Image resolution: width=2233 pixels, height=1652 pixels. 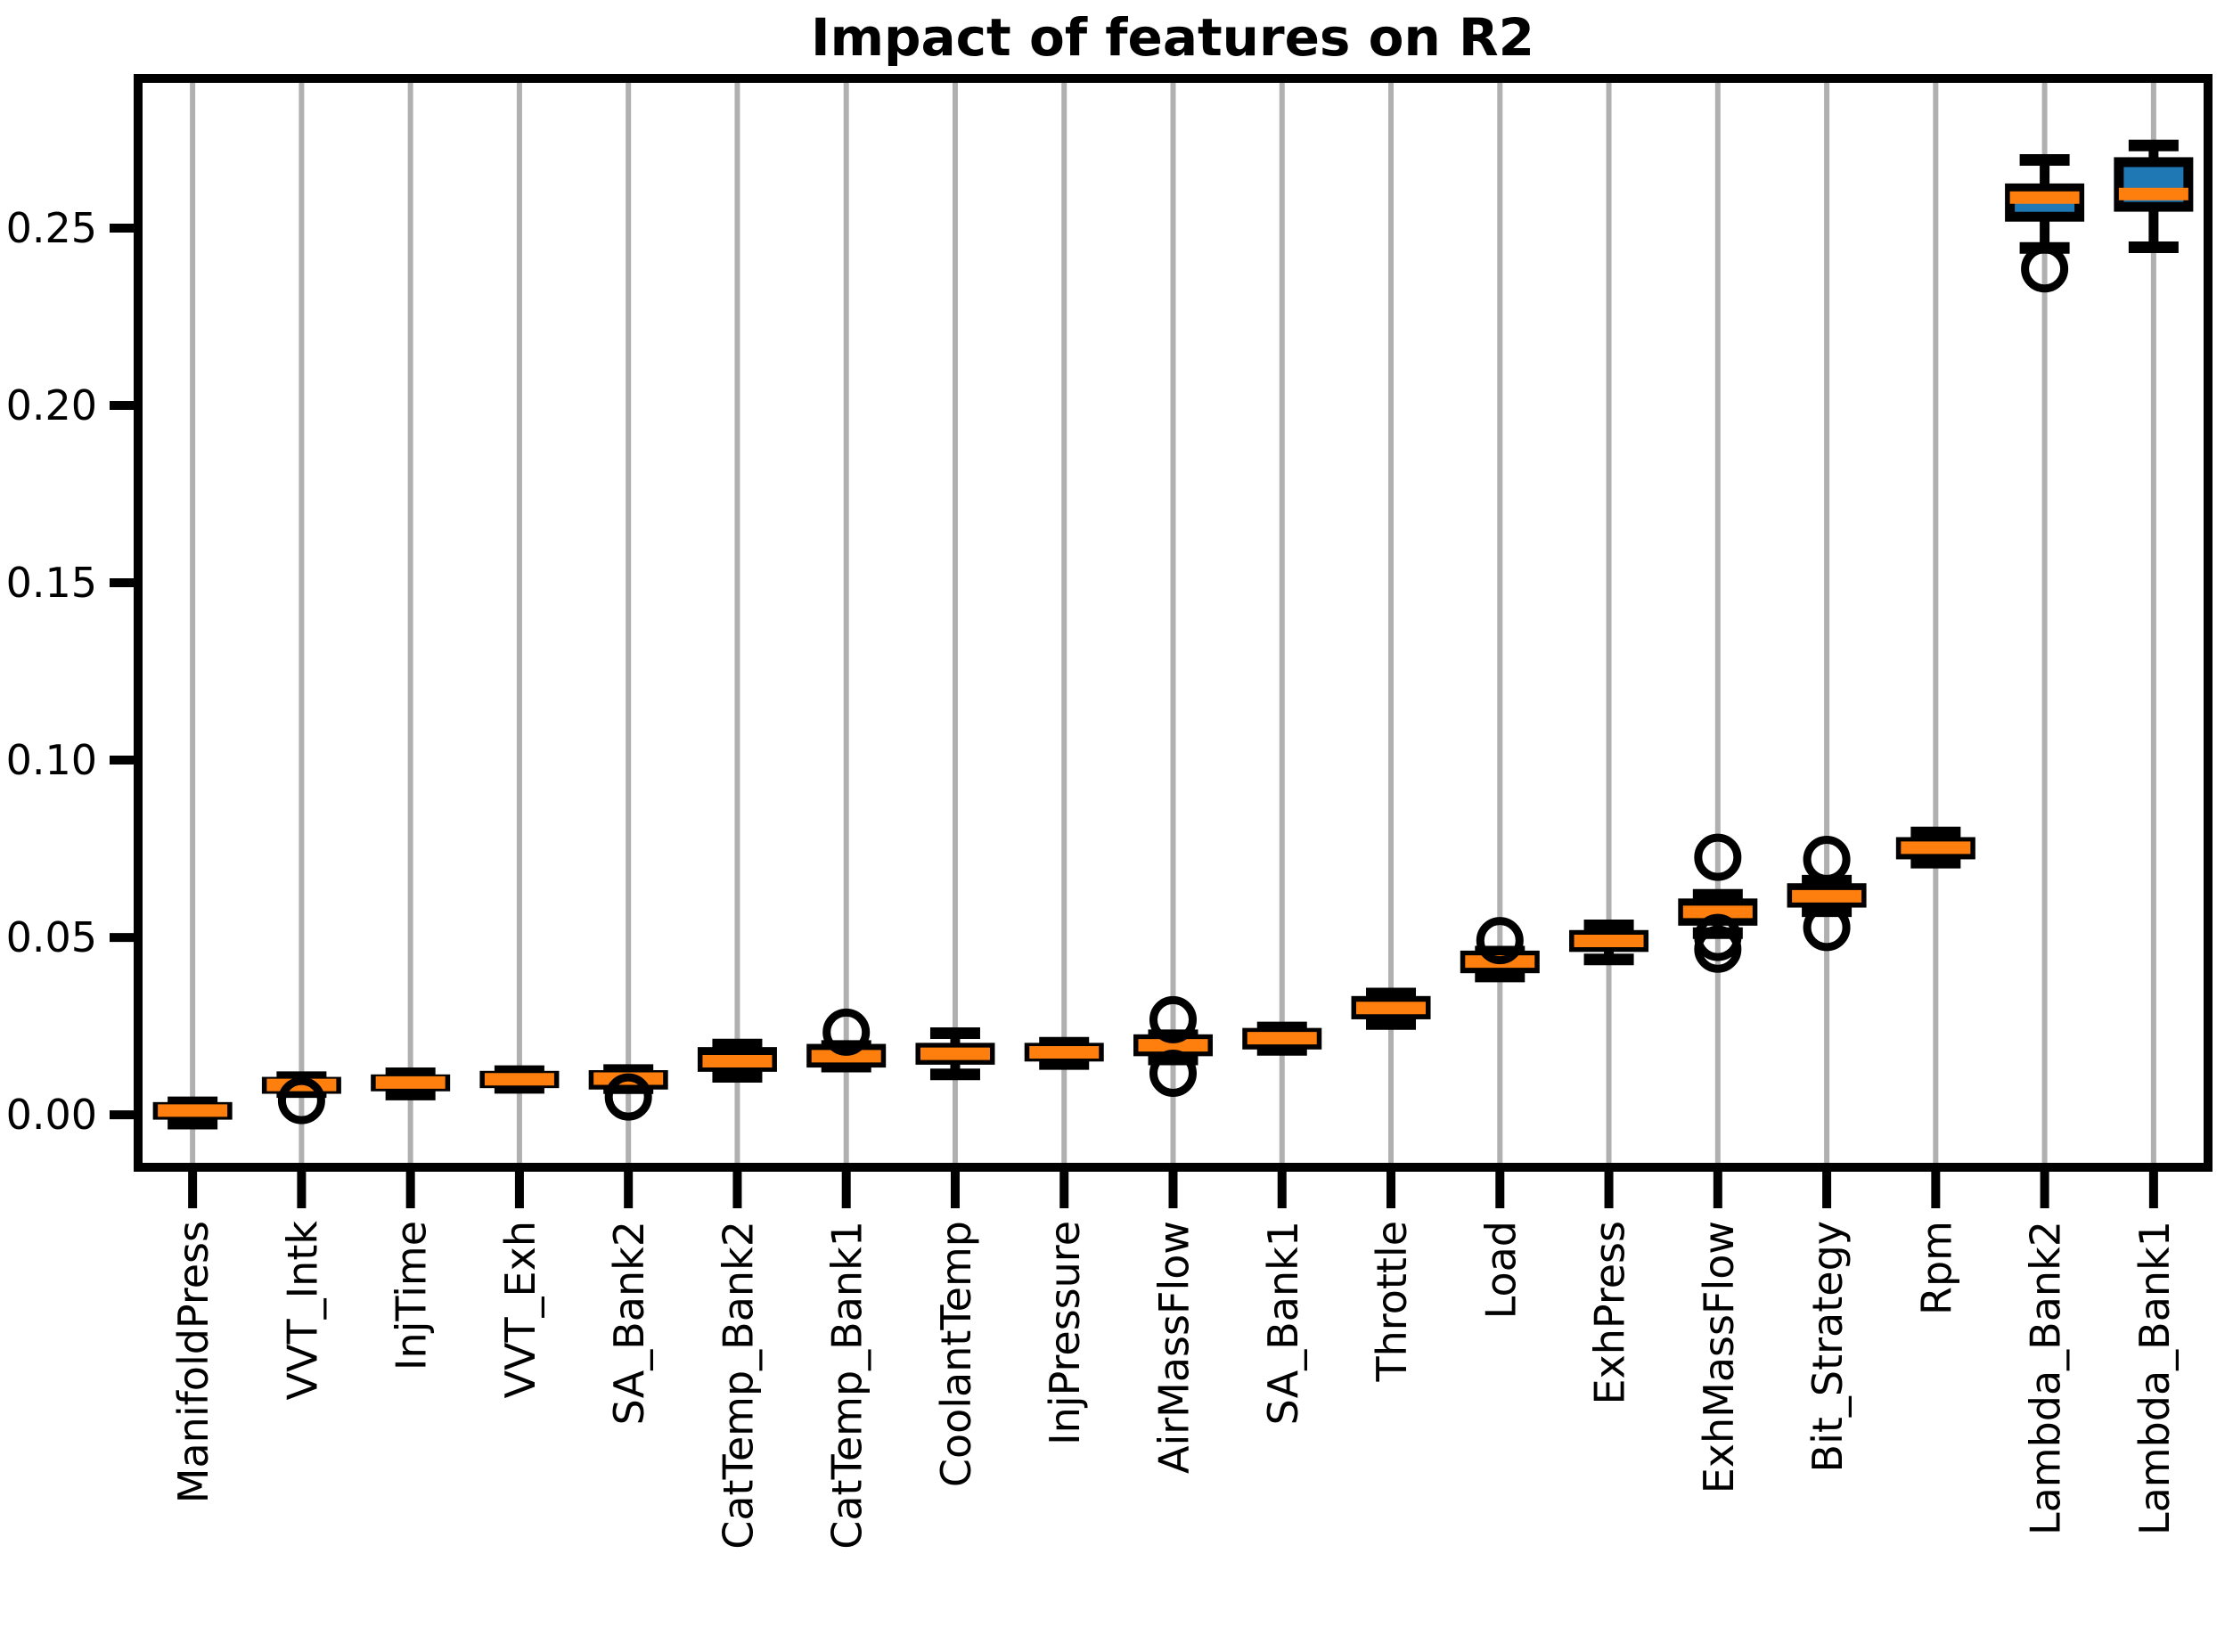 I want to click on y-tick-label: 0.00, so click(x=51, y=1115).